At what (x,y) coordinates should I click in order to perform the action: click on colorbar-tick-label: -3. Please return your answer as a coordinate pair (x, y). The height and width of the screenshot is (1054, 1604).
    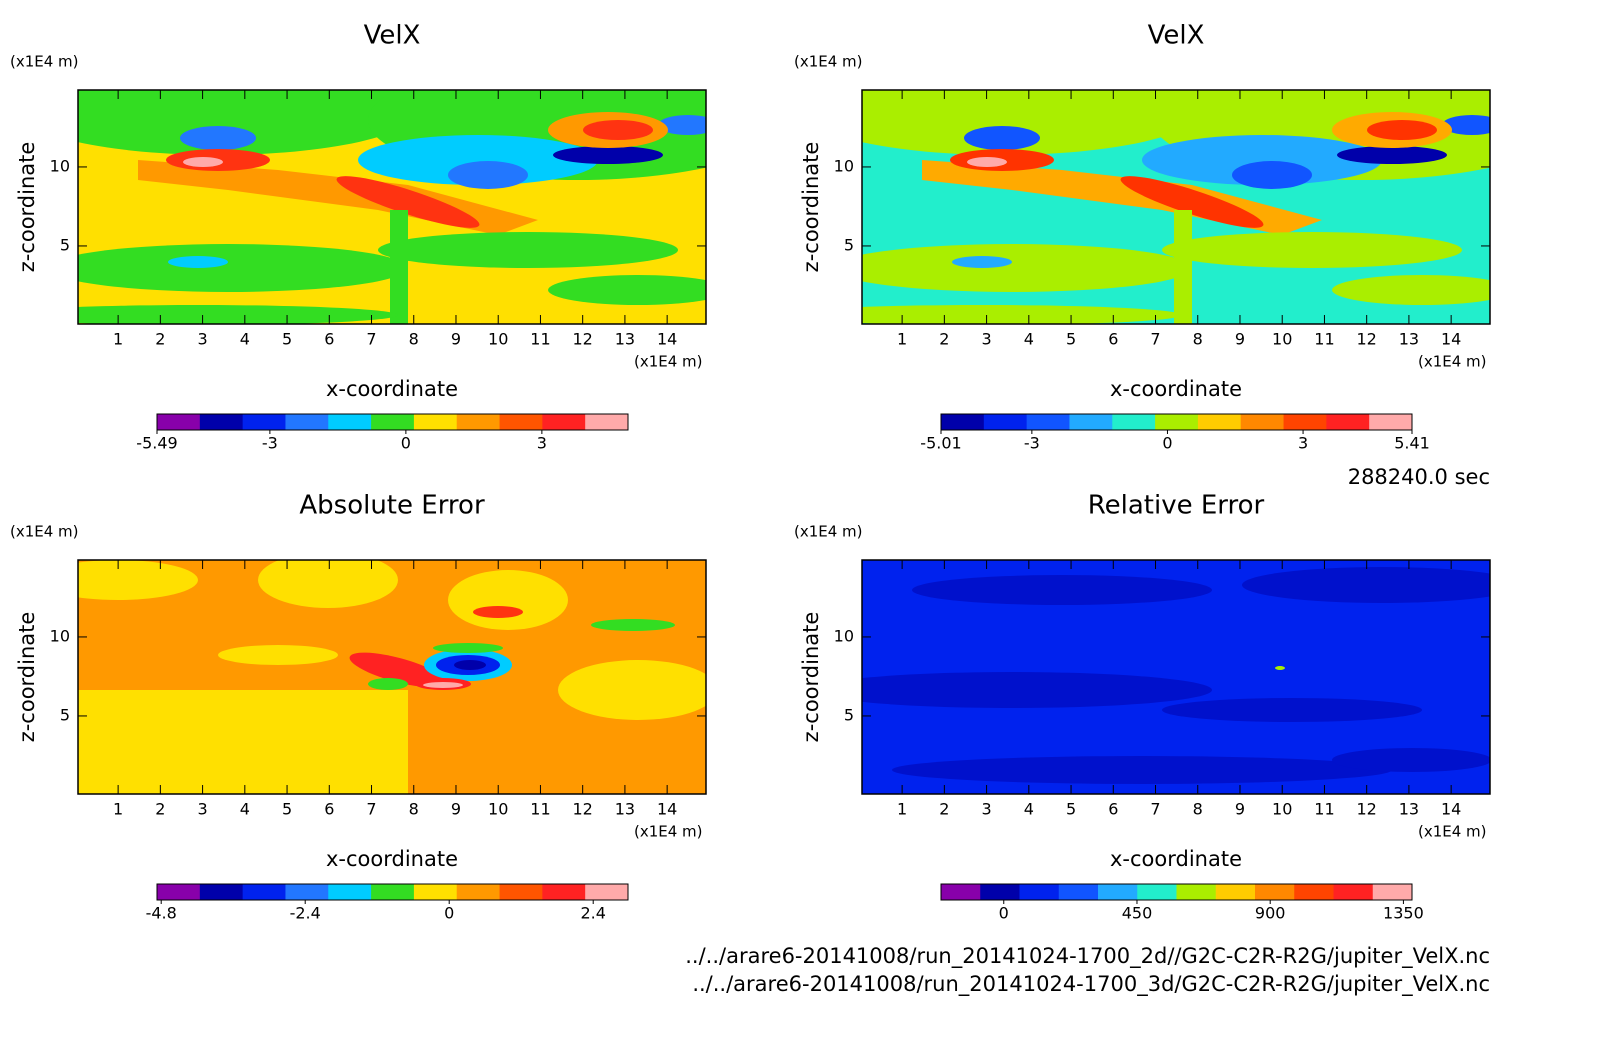
    Looking at the image, I should click on (1032, 443).